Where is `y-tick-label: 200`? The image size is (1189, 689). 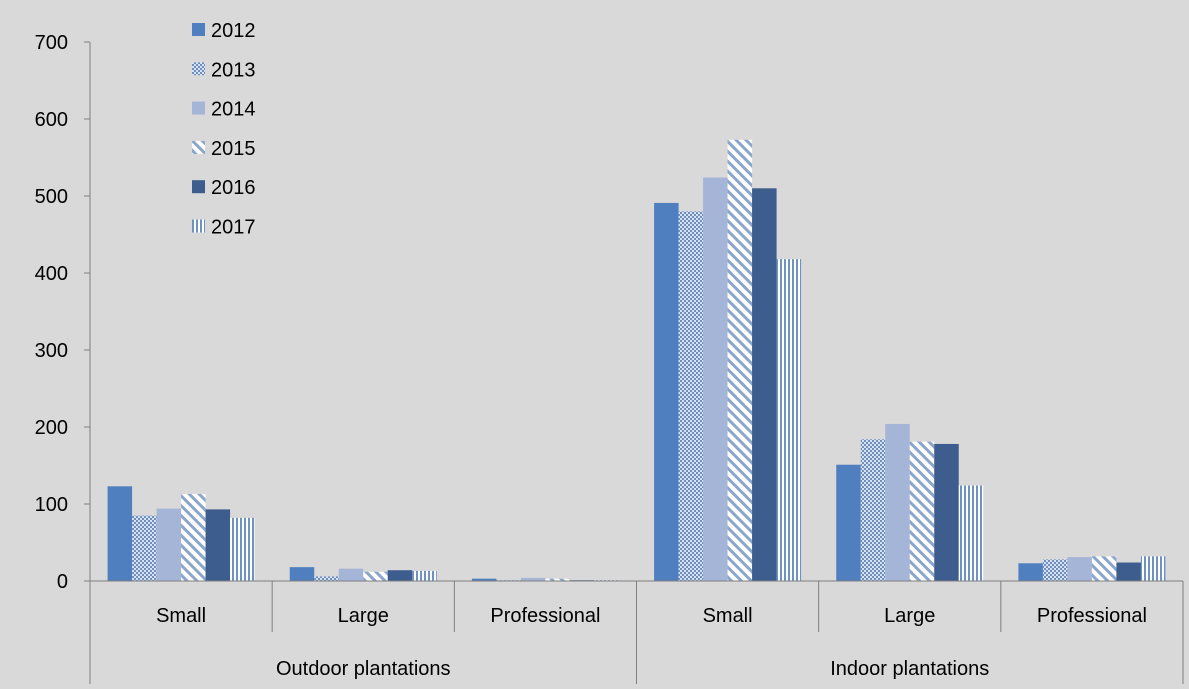 y-tick-label: 200 is located at coordinates (51, 428).